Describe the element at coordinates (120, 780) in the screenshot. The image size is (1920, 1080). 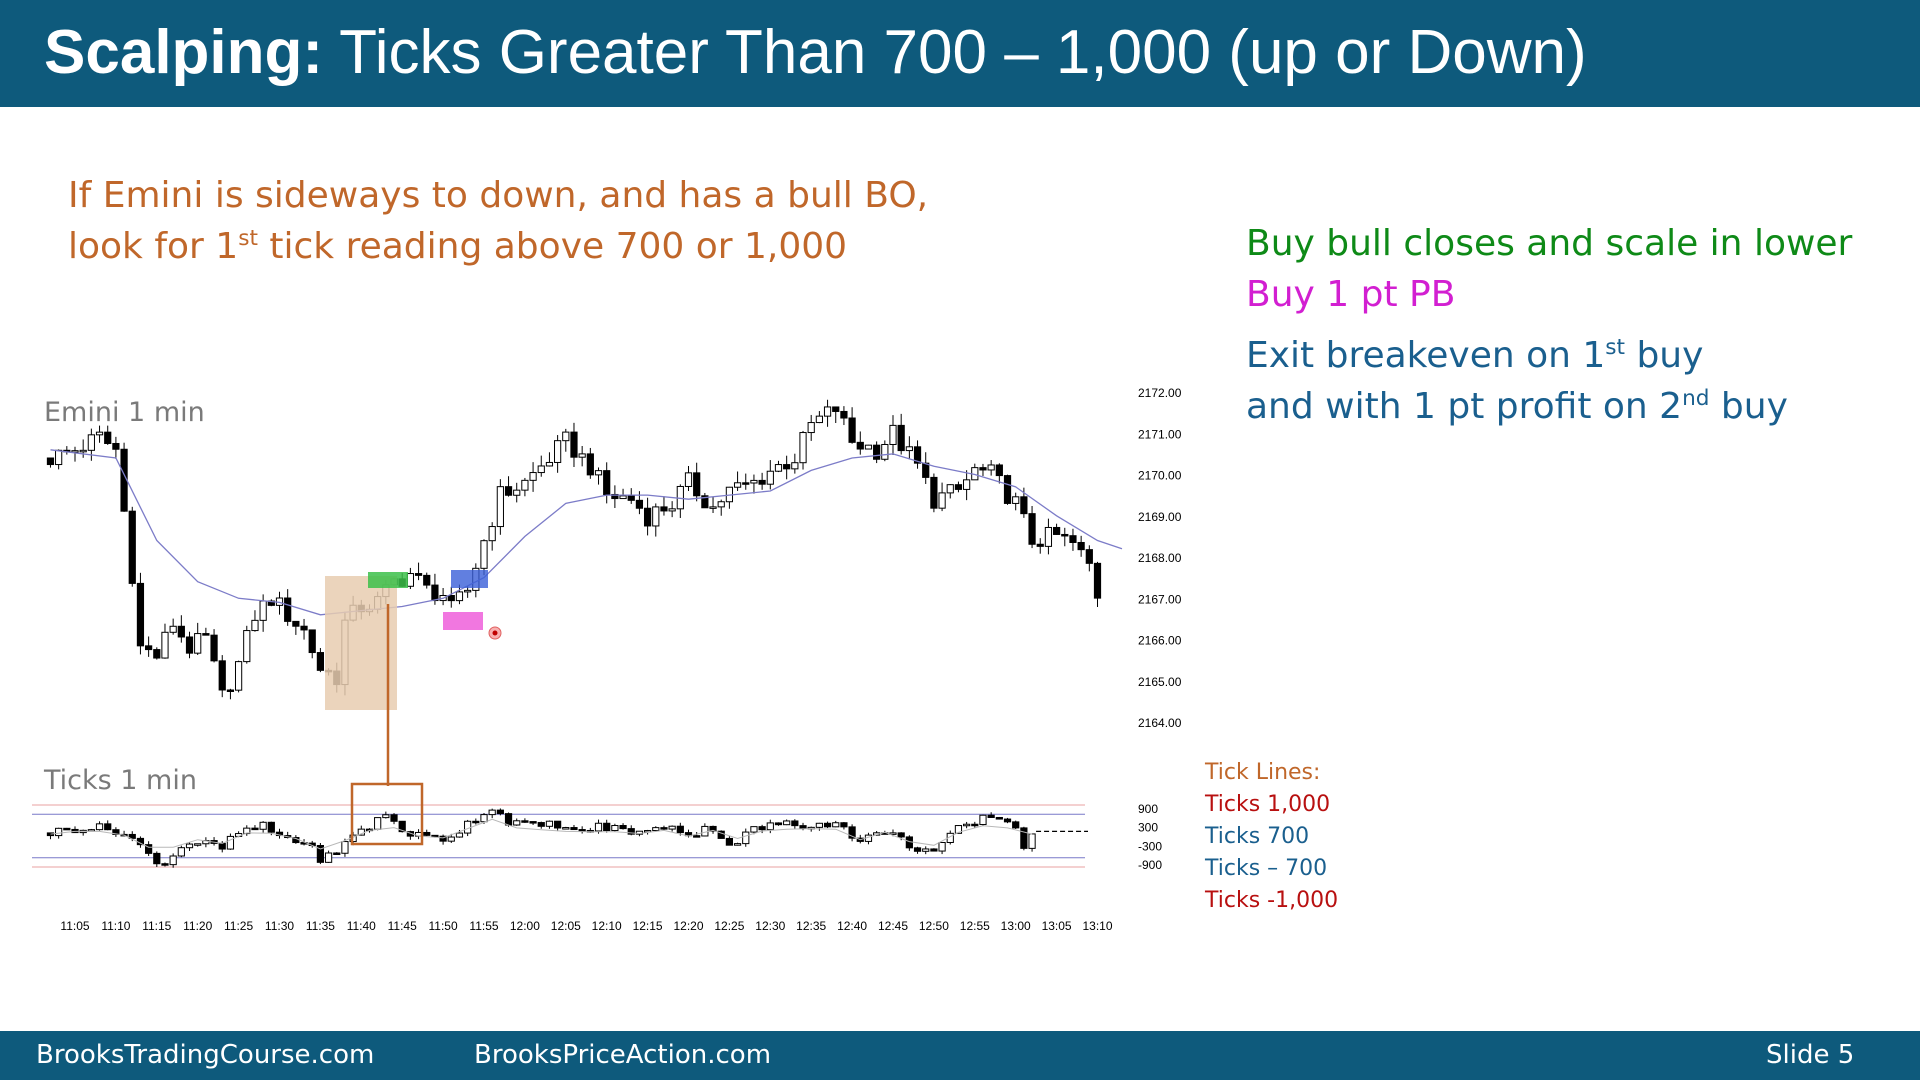
I see `ticks-panel-label: Ticks 1 min` at that location.